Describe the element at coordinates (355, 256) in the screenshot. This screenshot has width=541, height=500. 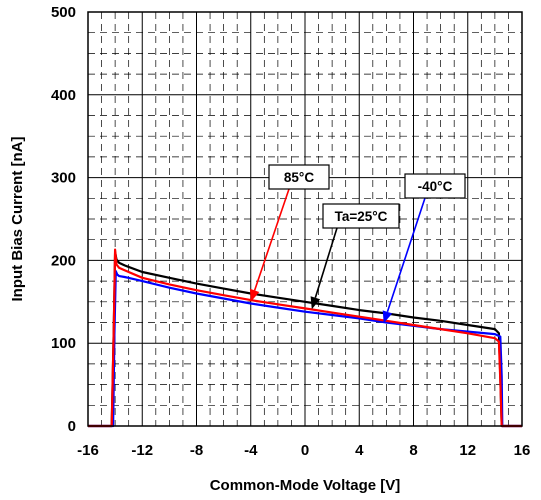
I see `callout: Ta=25°C` at that location.